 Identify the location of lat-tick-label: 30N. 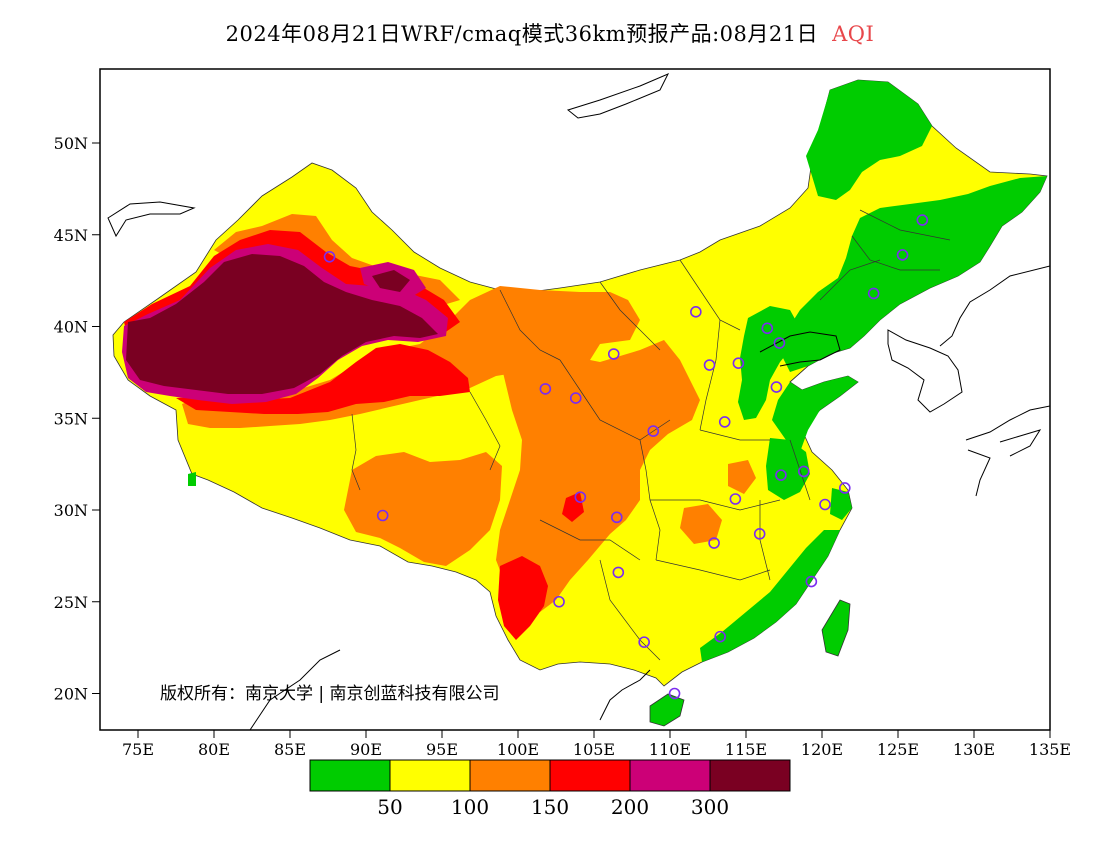
(71, 510).